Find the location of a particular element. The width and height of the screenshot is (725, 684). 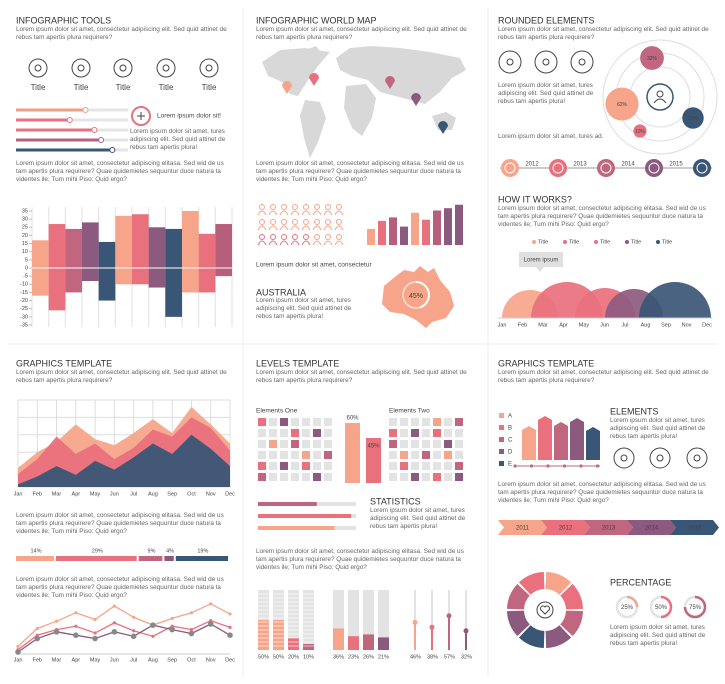

x-tick-label: Oct is located at coordinates (191, 660).